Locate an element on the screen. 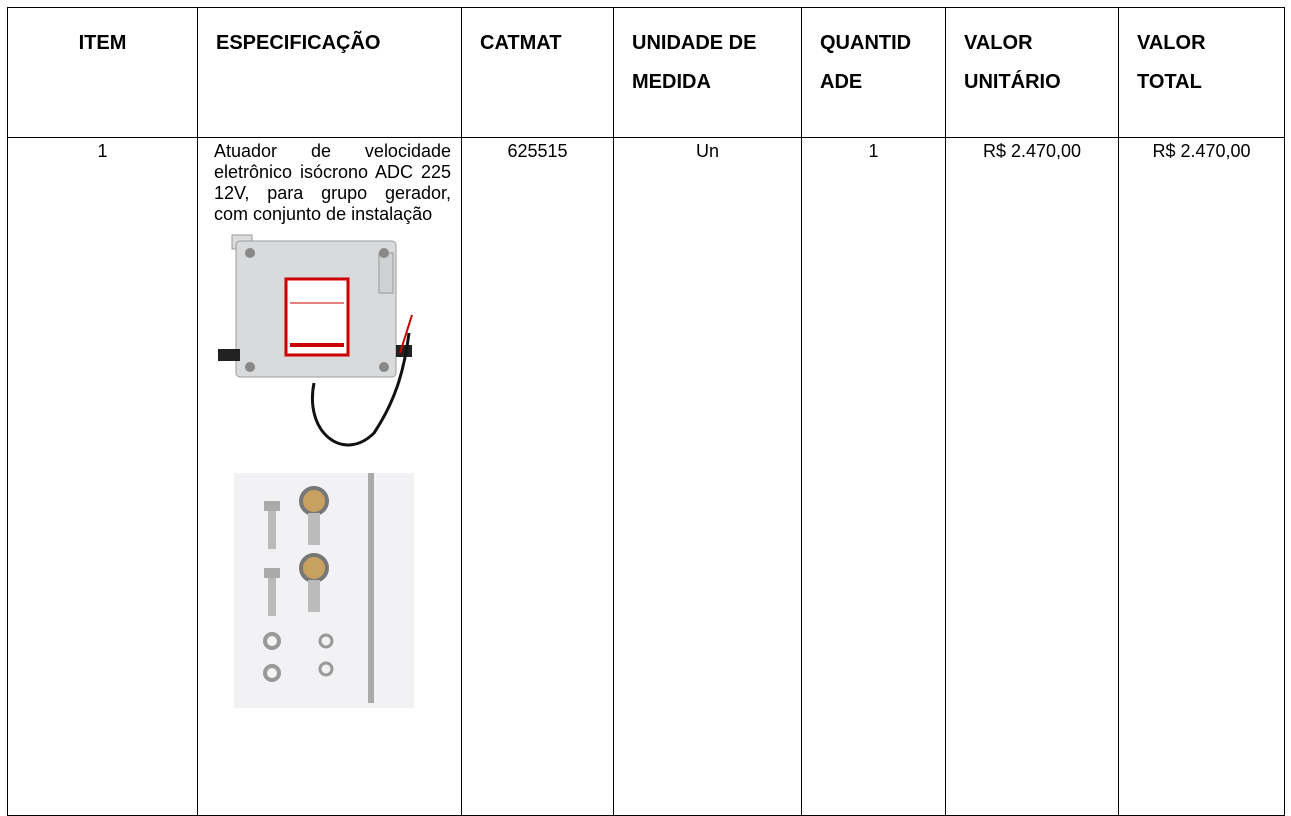 This screenshot has width=1291, height=816. header-cell: VALOR TOTAL is located at coordinates (1201, 72).